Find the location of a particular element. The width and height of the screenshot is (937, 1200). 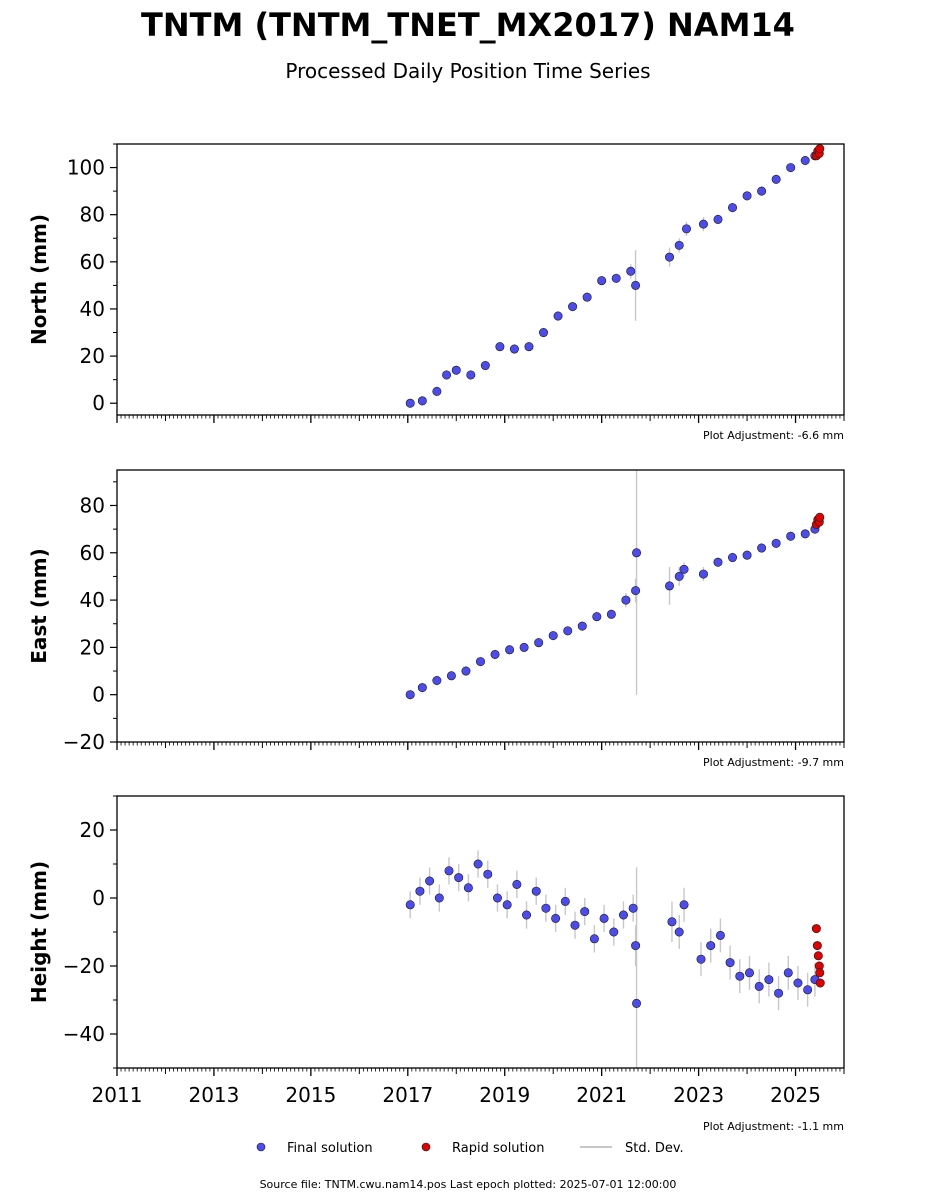

plot-adjustment-note: Plot Adjustment: -1.1 mm is located at coordinates (773, 1126).